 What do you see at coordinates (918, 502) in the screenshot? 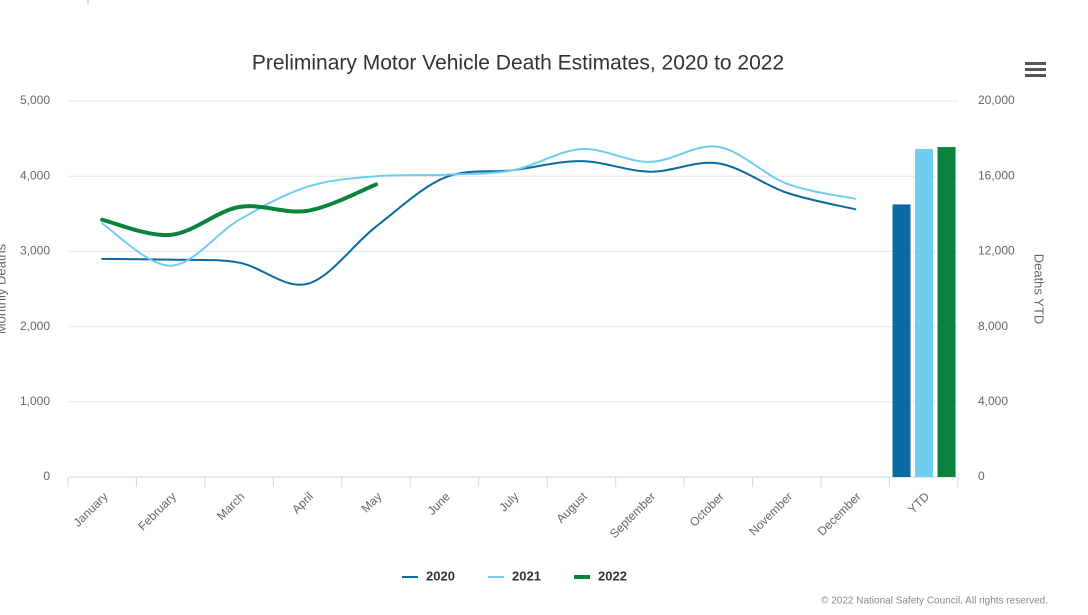
I see `x-tick-label: YTD` at bounding box center [918, 502].